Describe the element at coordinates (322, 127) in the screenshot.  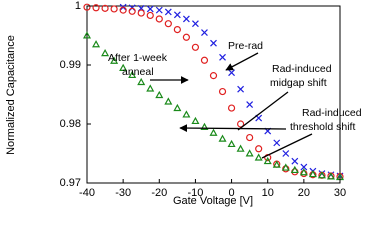
I see `annotation: threshold shift` at that location.